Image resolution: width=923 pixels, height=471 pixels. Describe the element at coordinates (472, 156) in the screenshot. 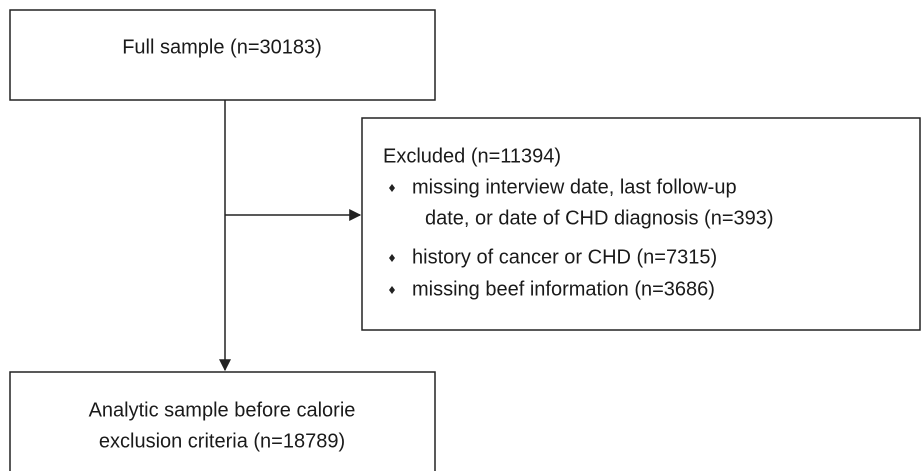

I see `excluded-title: Excluded (n=11394)` at that location.